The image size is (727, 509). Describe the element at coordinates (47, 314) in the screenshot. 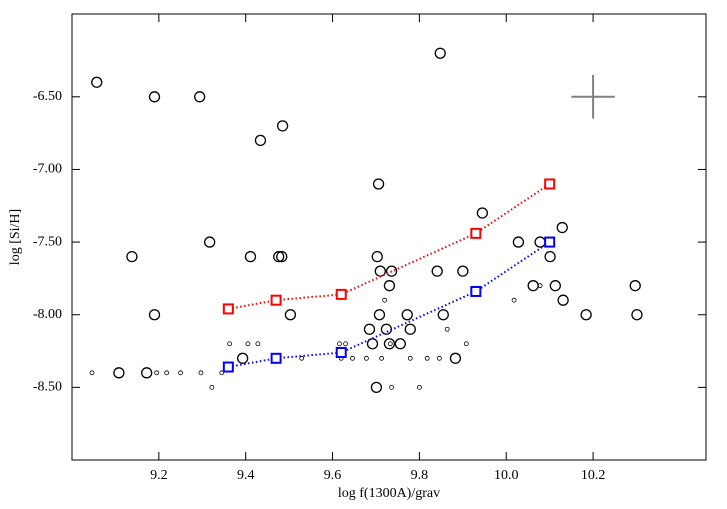

I see `y-tick-label: -8.00` at that location.